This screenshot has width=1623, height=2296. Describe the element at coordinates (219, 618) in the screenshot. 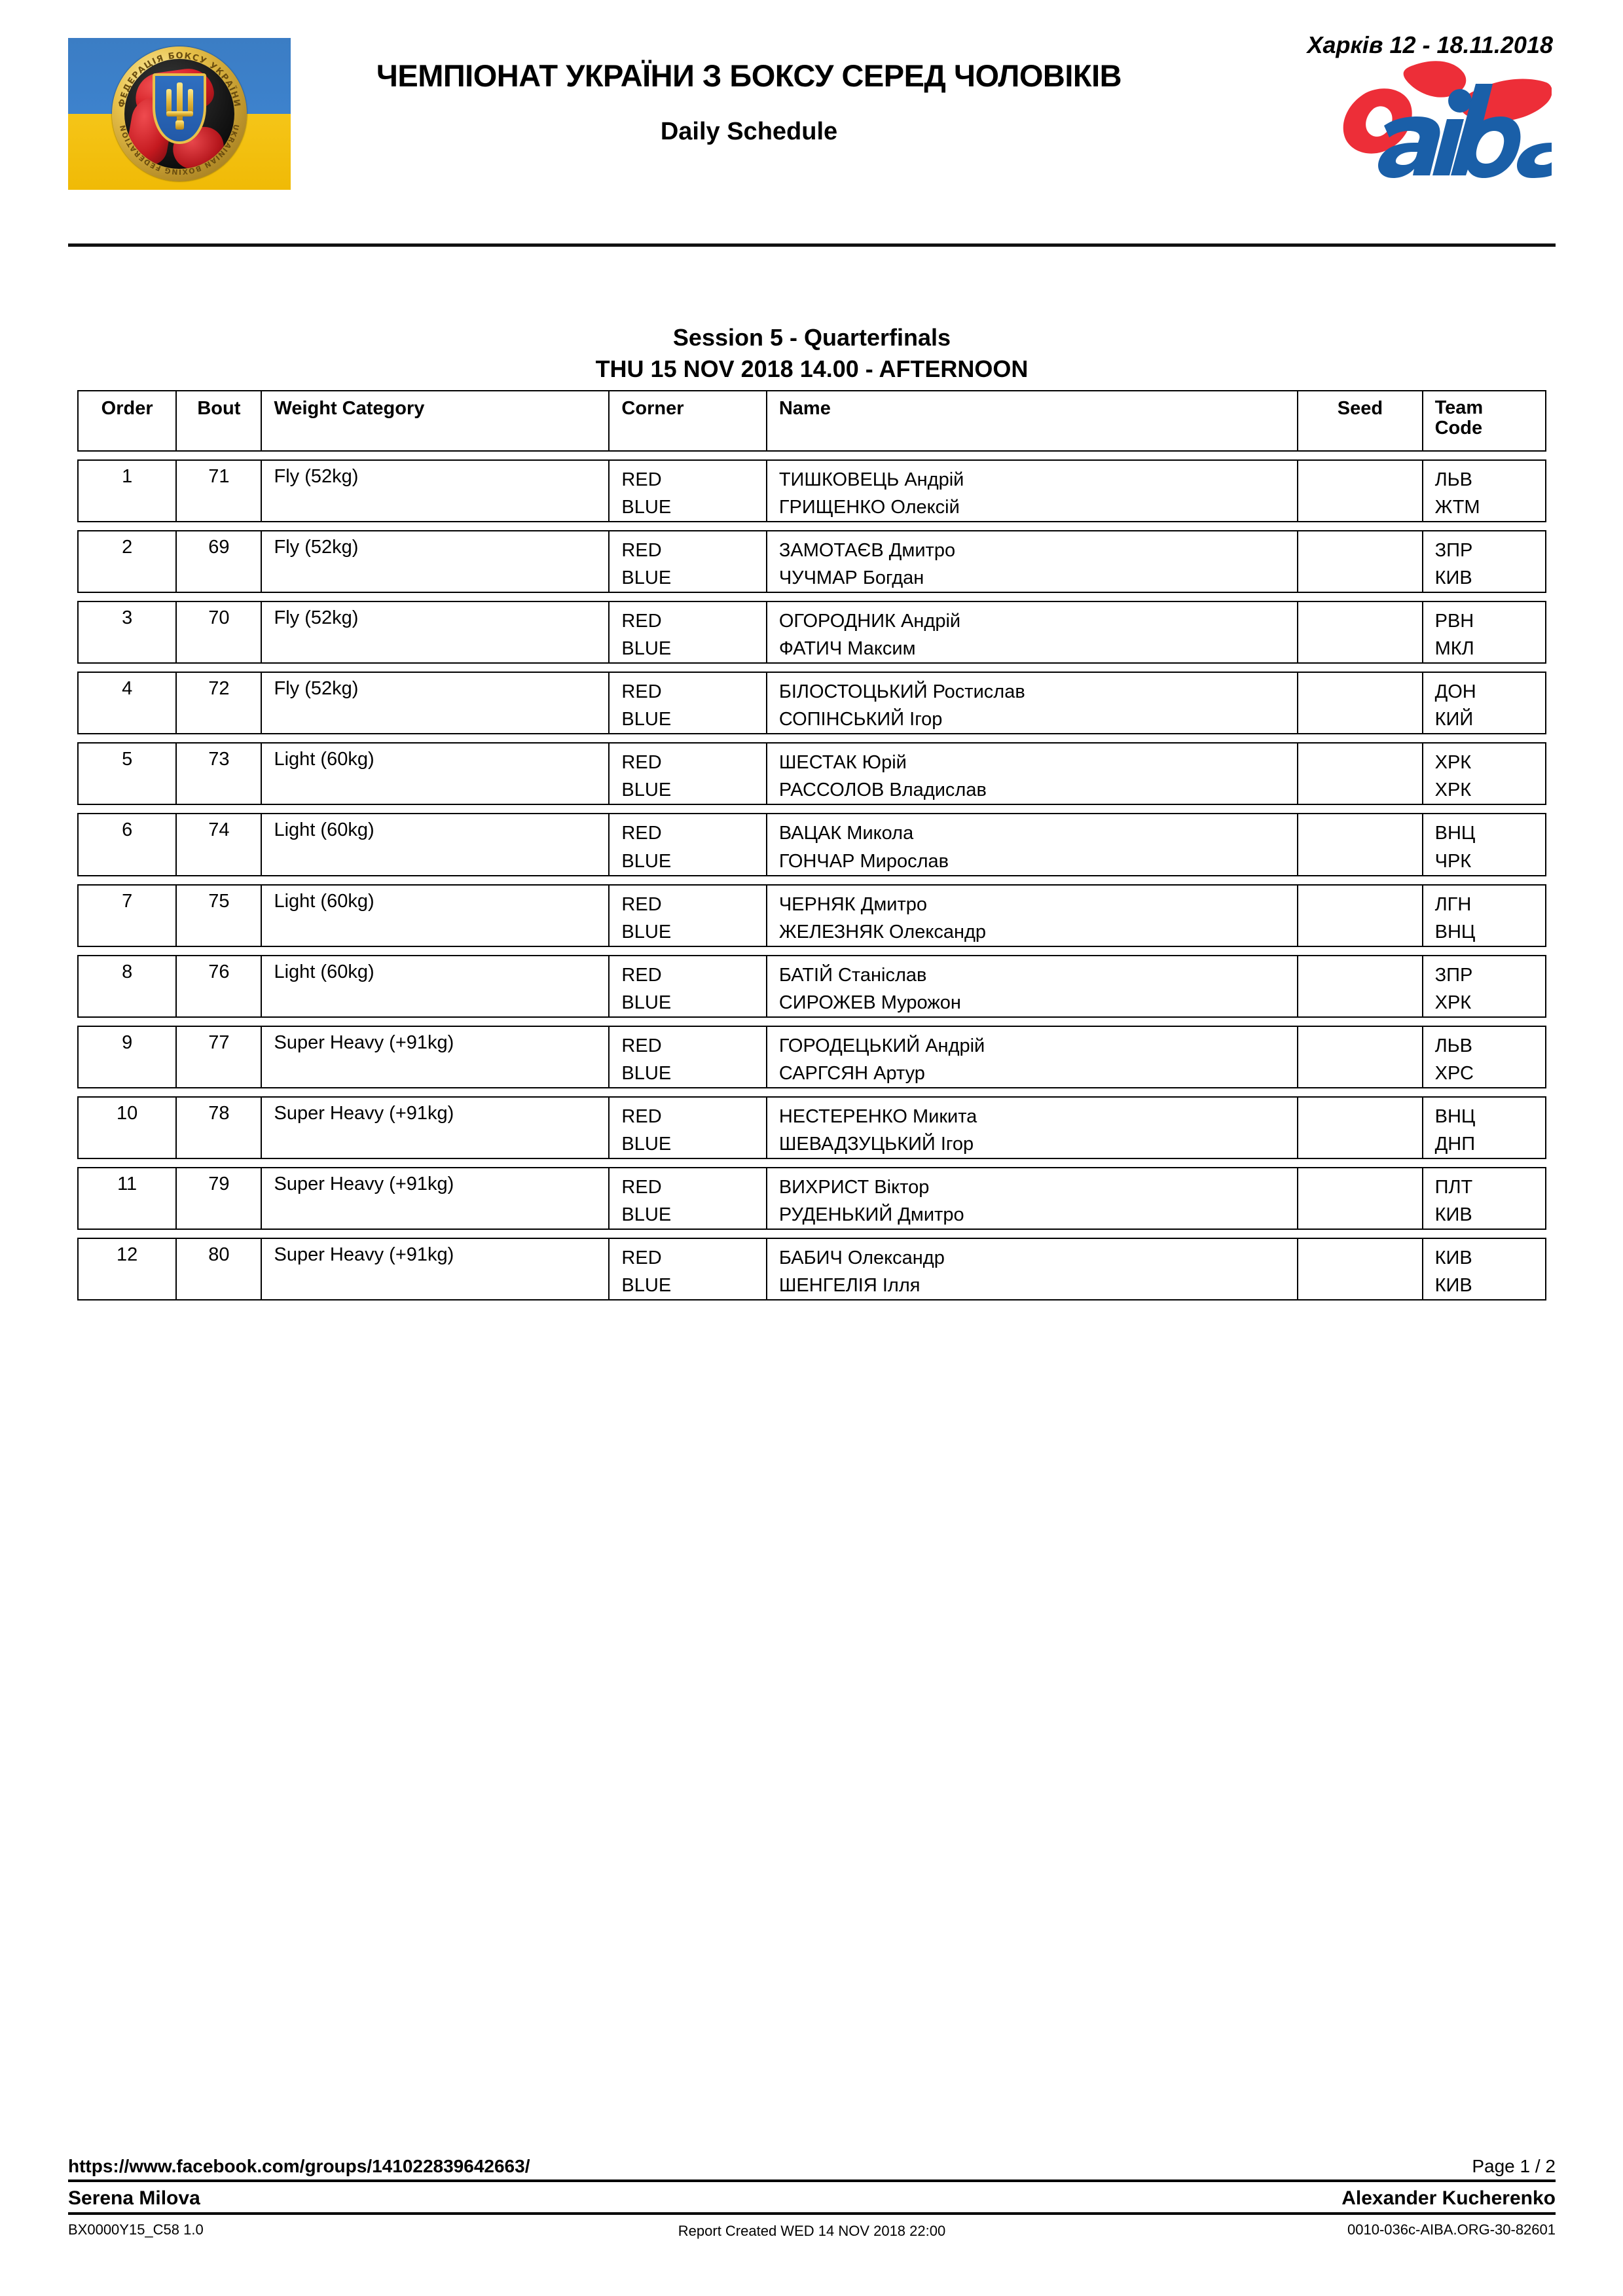

I see `cell-bout: 70` at that location.